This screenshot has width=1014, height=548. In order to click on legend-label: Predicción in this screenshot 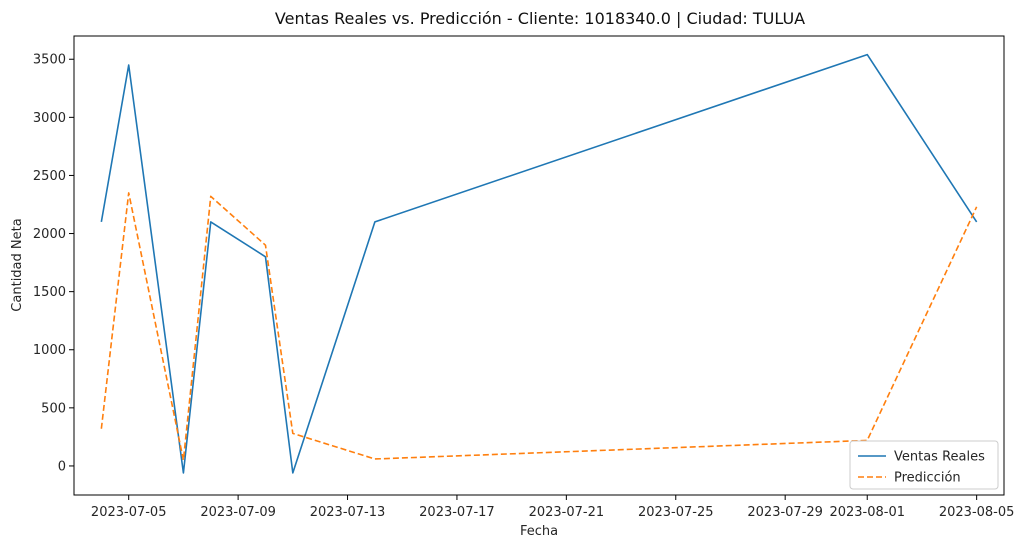, I will do `click(927, 478)`.